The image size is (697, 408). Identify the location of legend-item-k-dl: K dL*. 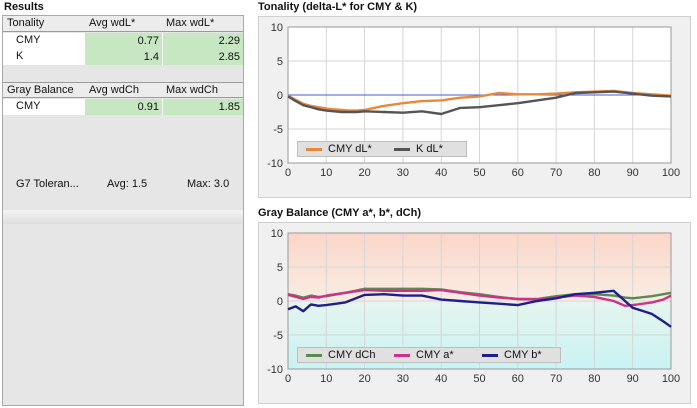
(418, 149).